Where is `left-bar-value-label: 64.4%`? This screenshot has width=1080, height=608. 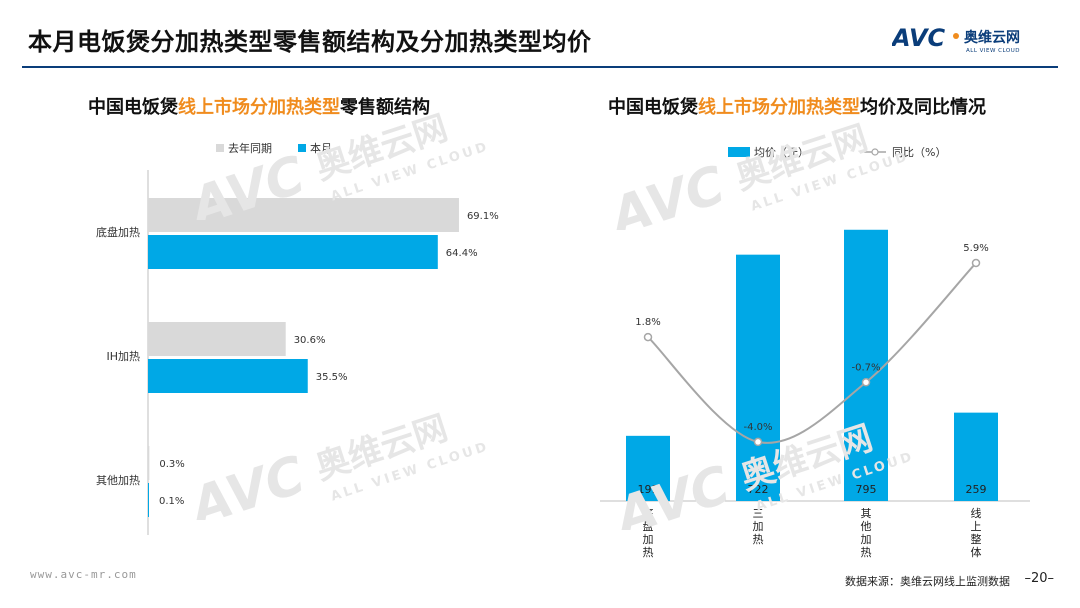
left-bar-value-label: 64.4% is located at coordinates (462, 253).